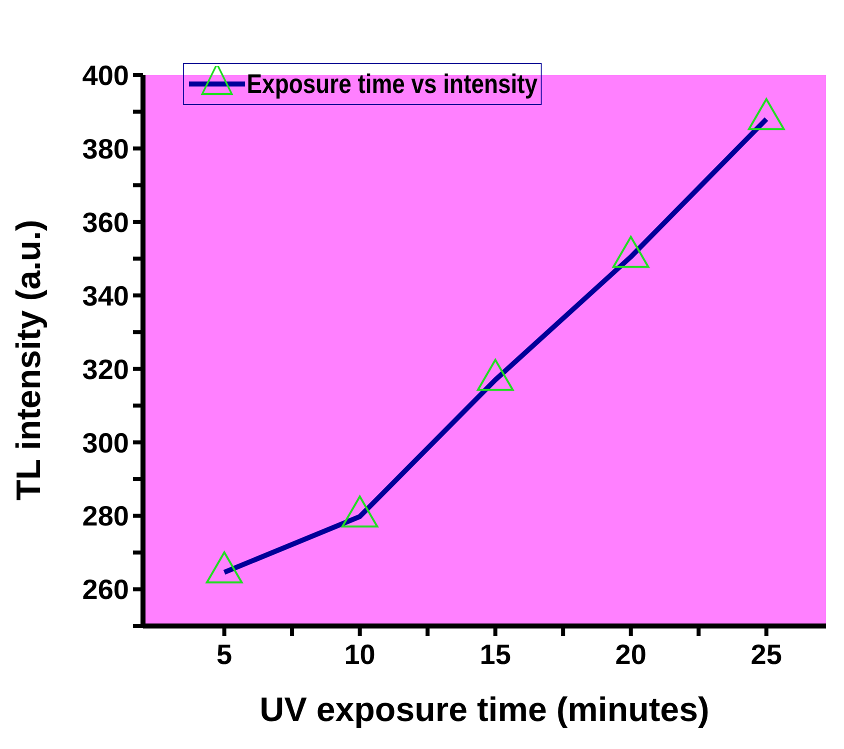  I want to click on x-tick-label: 20, so click(630, 654).